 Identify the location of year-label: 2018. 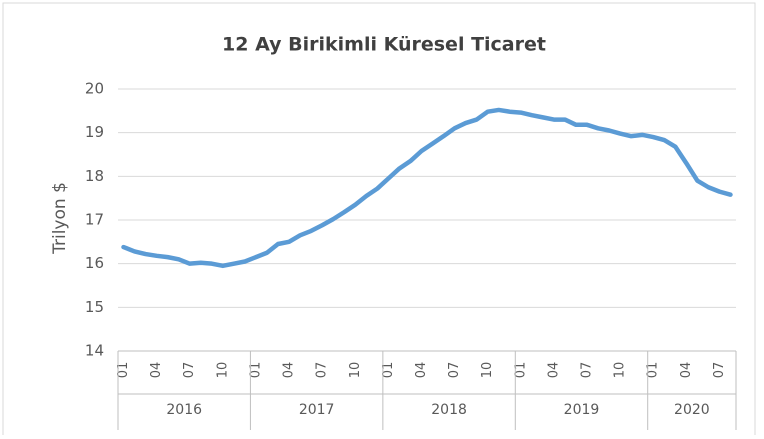
(449, 410).